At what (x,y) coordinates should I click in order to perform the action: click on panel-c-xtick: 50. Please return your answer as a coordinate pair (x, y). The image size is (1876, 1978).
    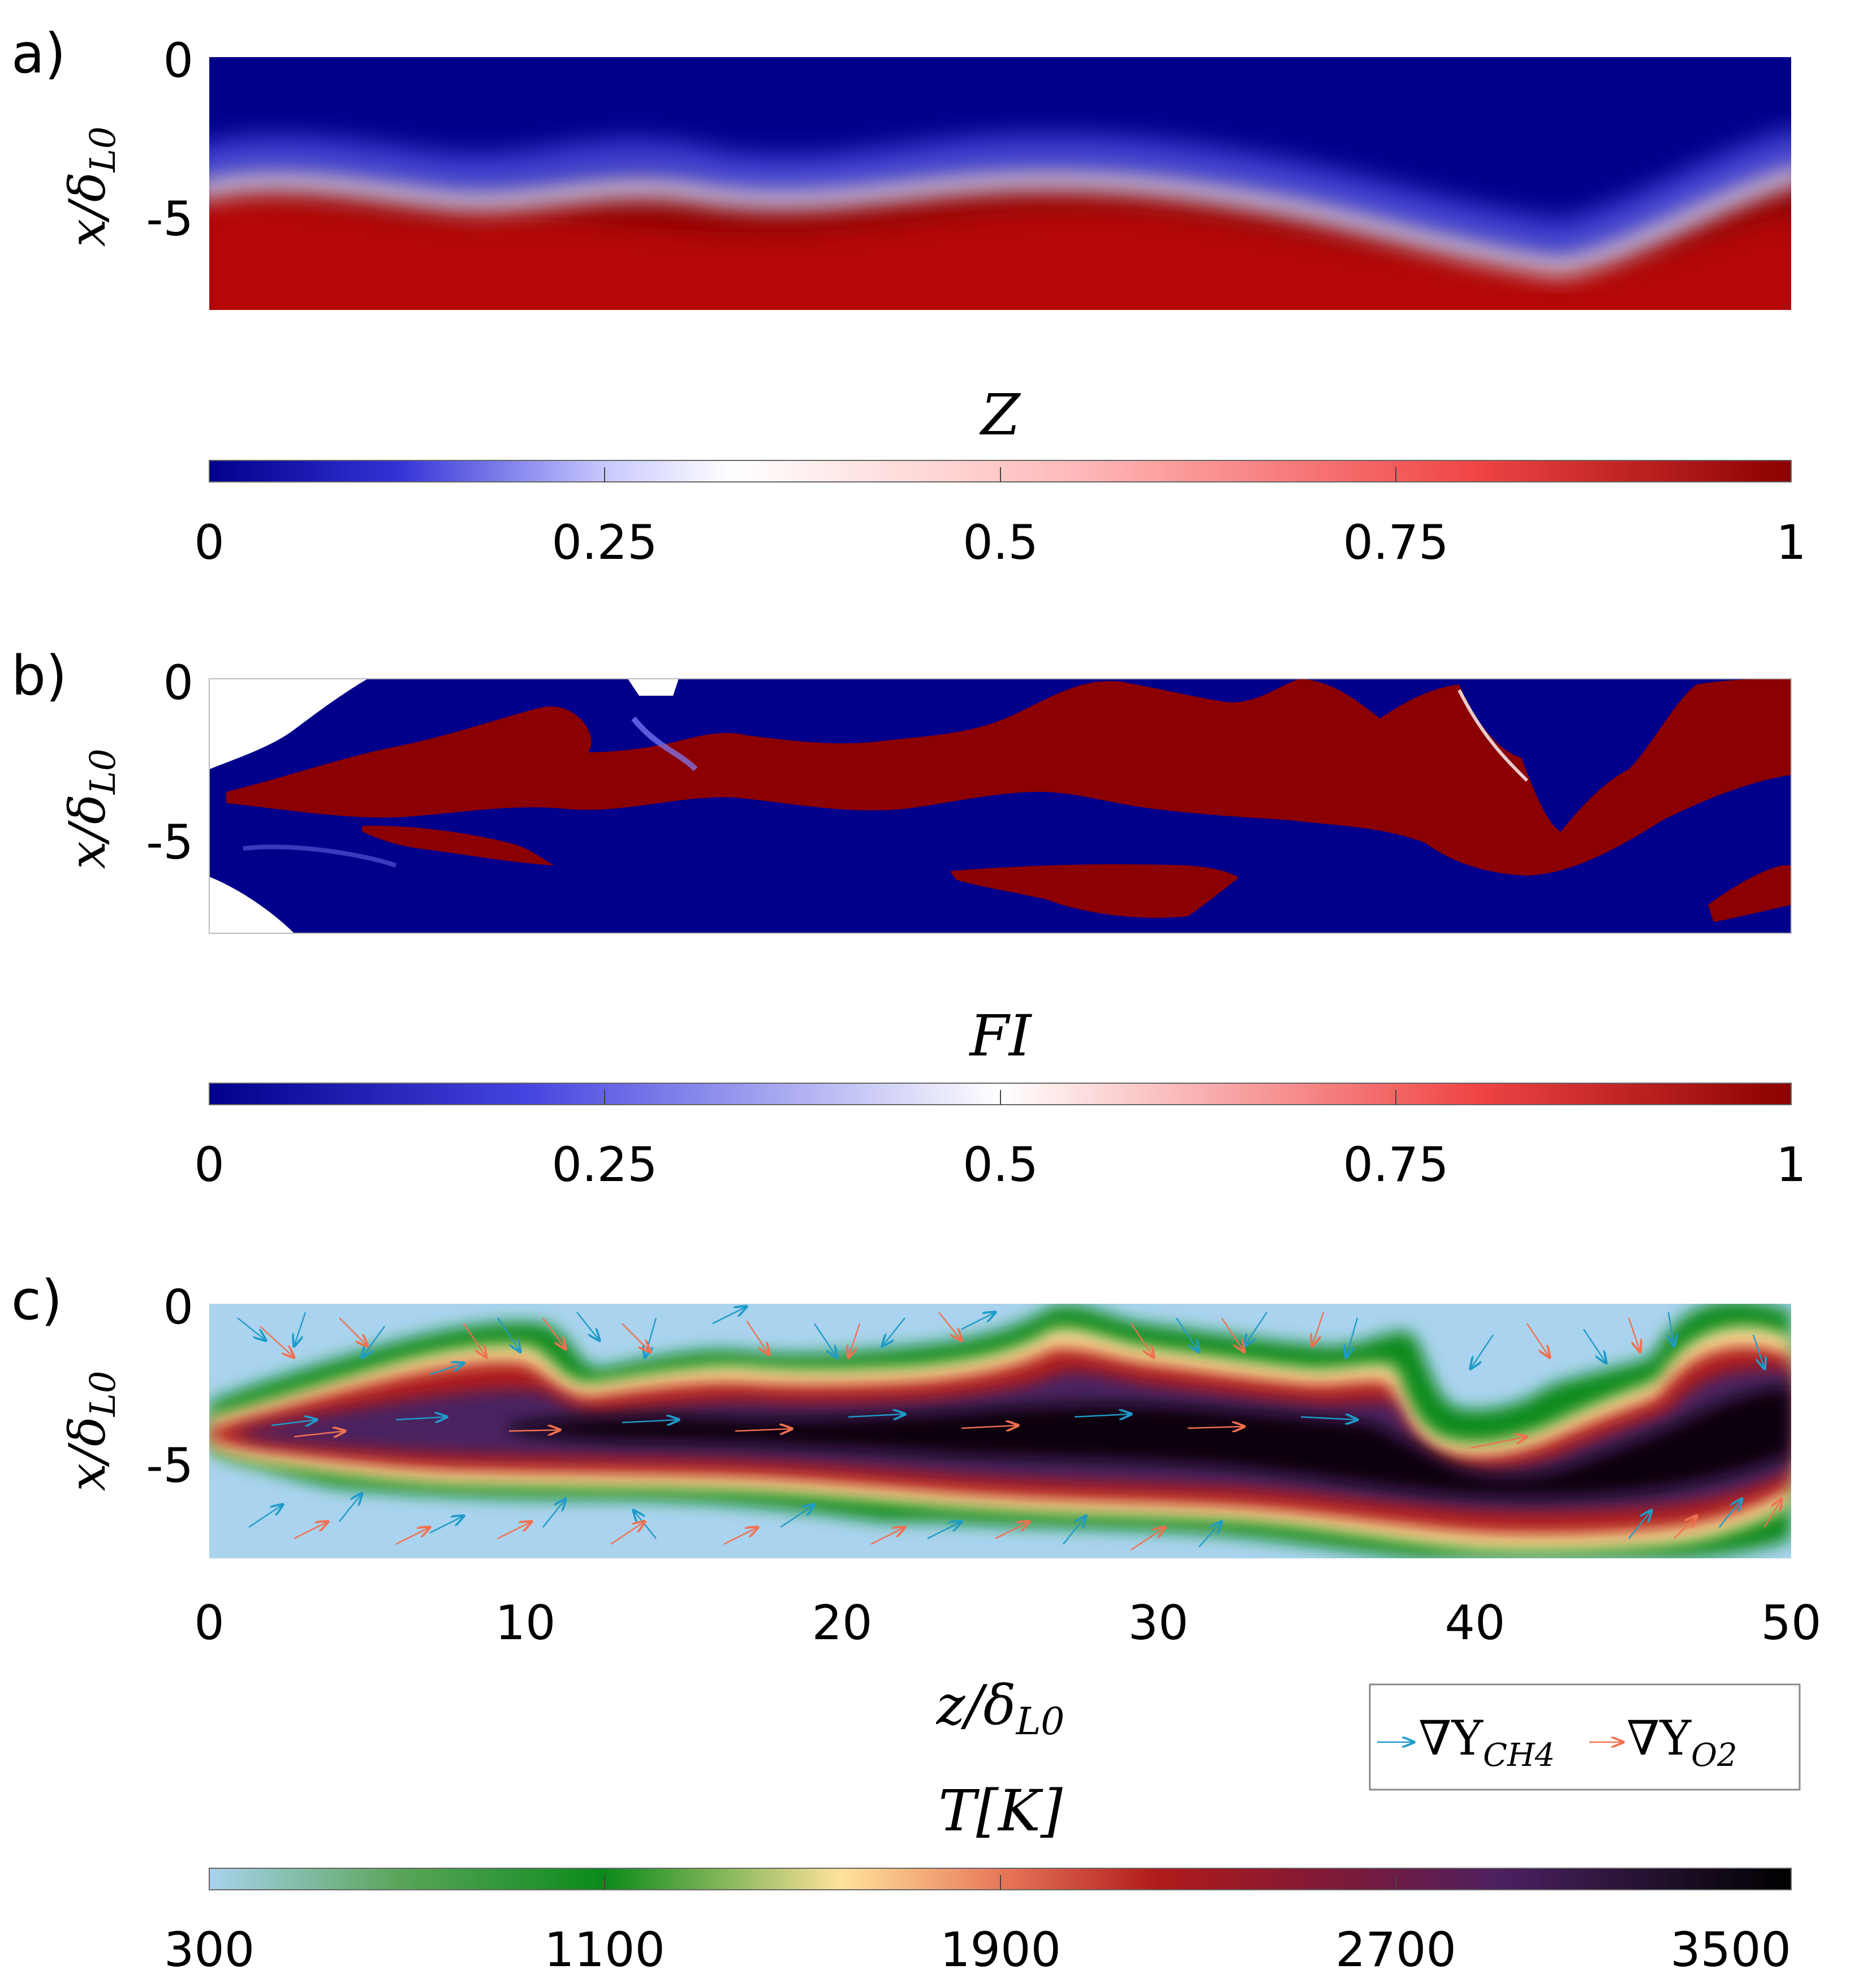
    Looking at the image, I should click on (1791, 1623).